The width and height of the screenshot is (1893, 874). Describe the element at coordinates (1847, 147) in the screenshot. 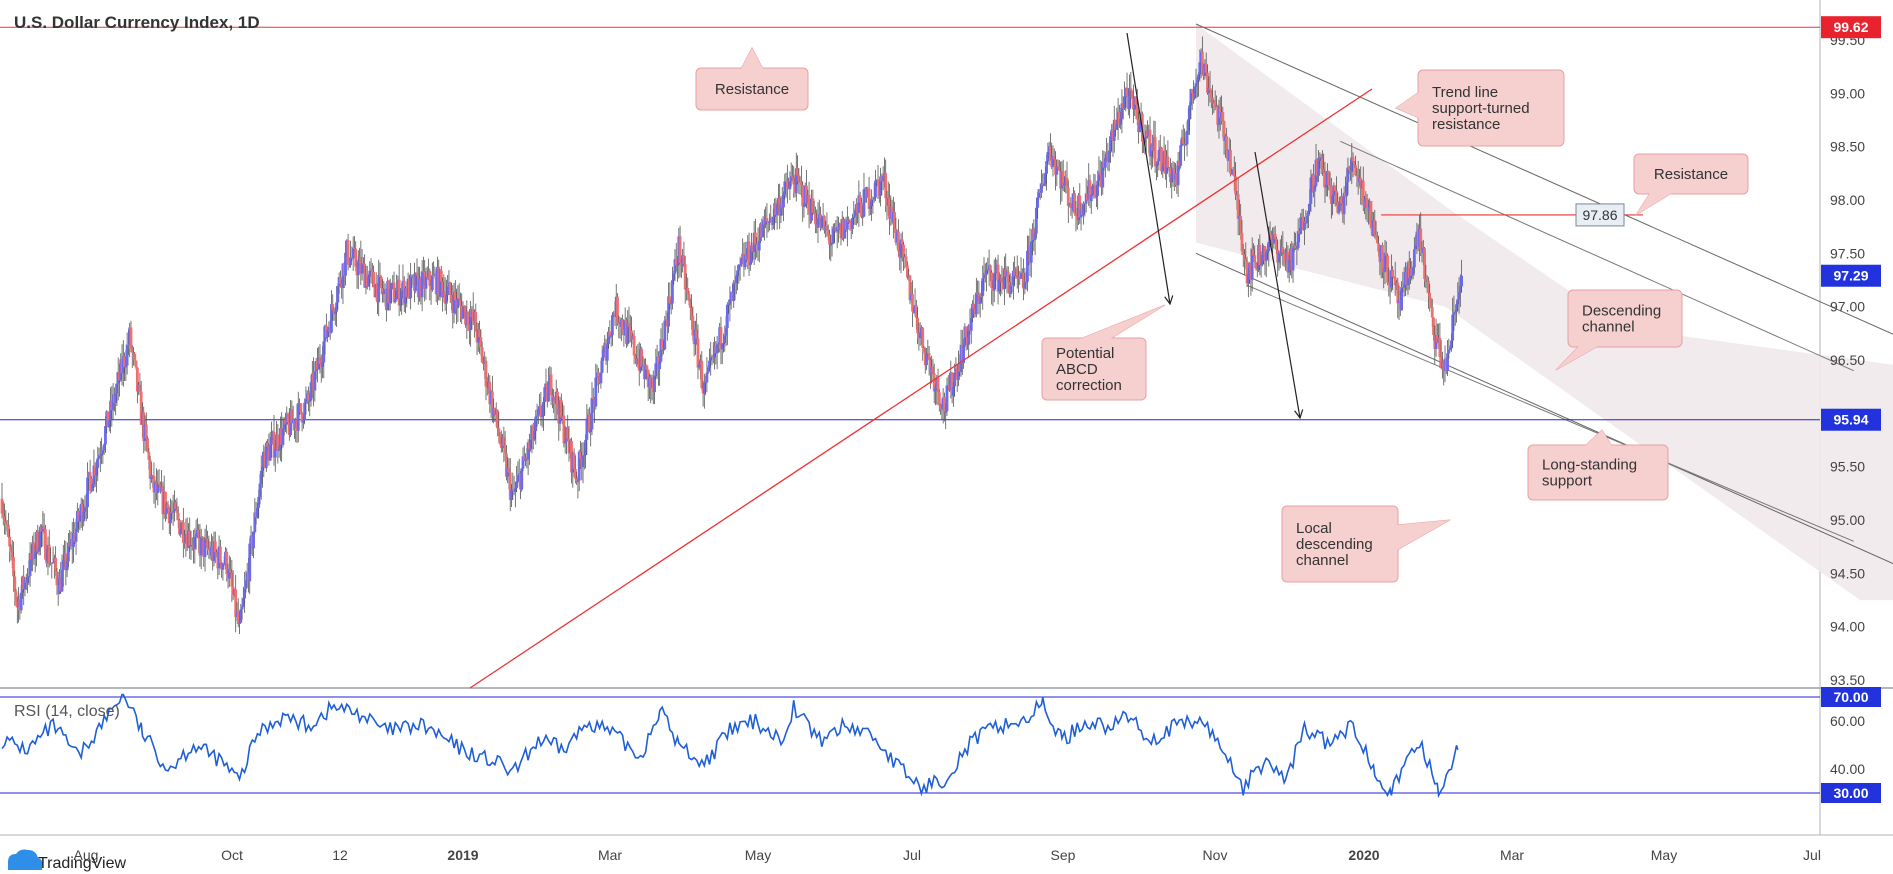

I see `price-tick-label: 98.50` at that location.